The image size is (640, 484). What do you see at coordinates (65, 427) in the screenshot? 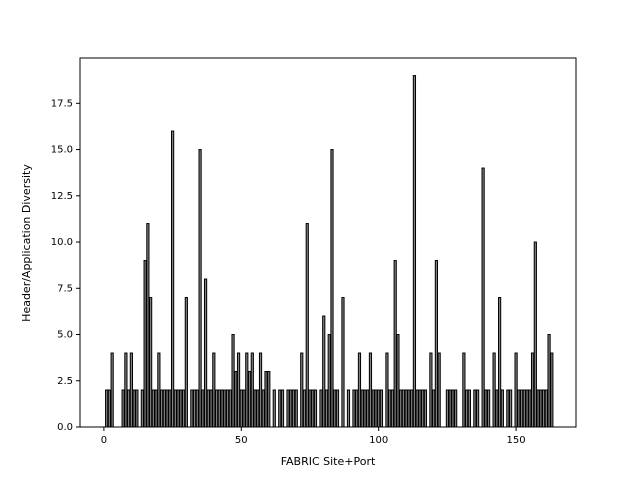
I see `y-tick-label: 0.0` at bounding box center [65, 427].